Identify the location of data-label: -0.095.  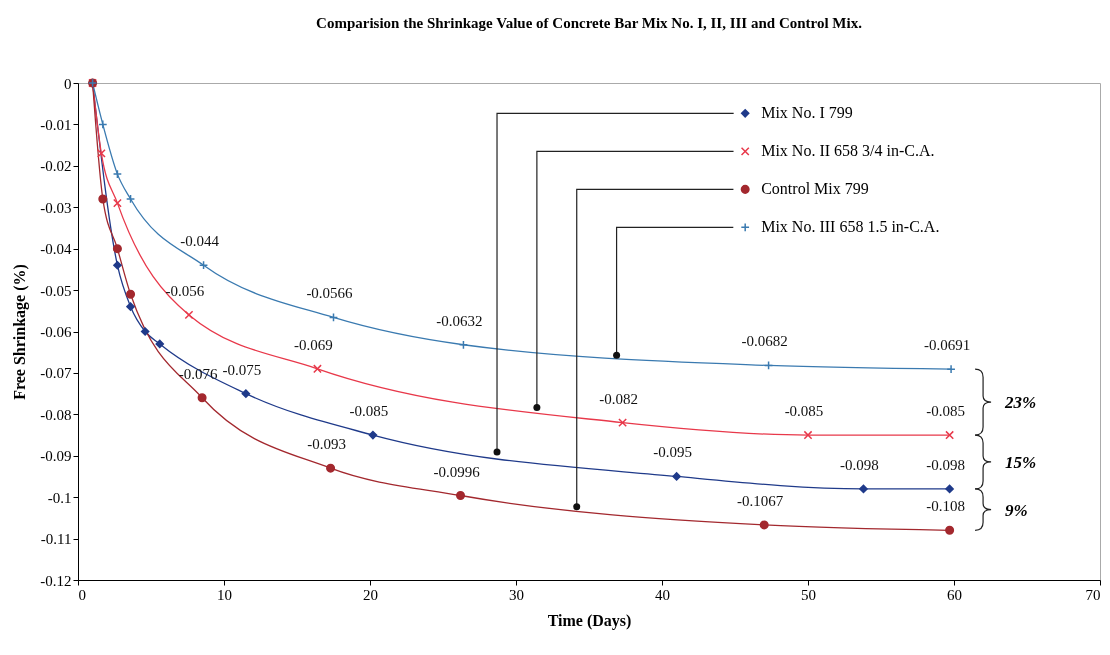
(672, 452).